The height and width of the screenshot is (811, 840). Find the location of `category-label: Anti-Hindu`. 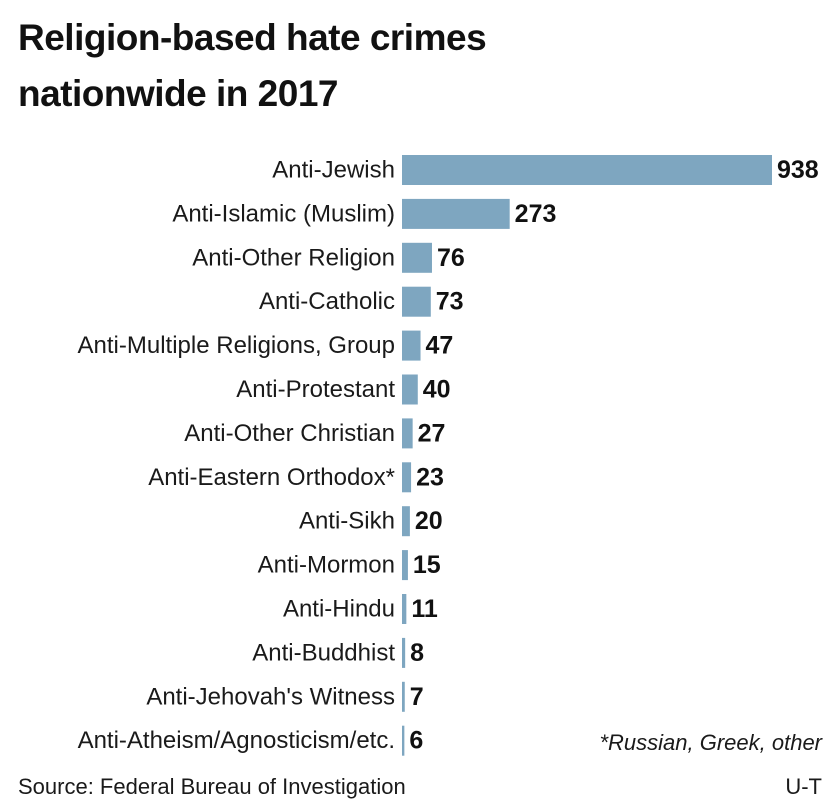

category-label: Anti-Hindu is located at coordinates (339, 609).